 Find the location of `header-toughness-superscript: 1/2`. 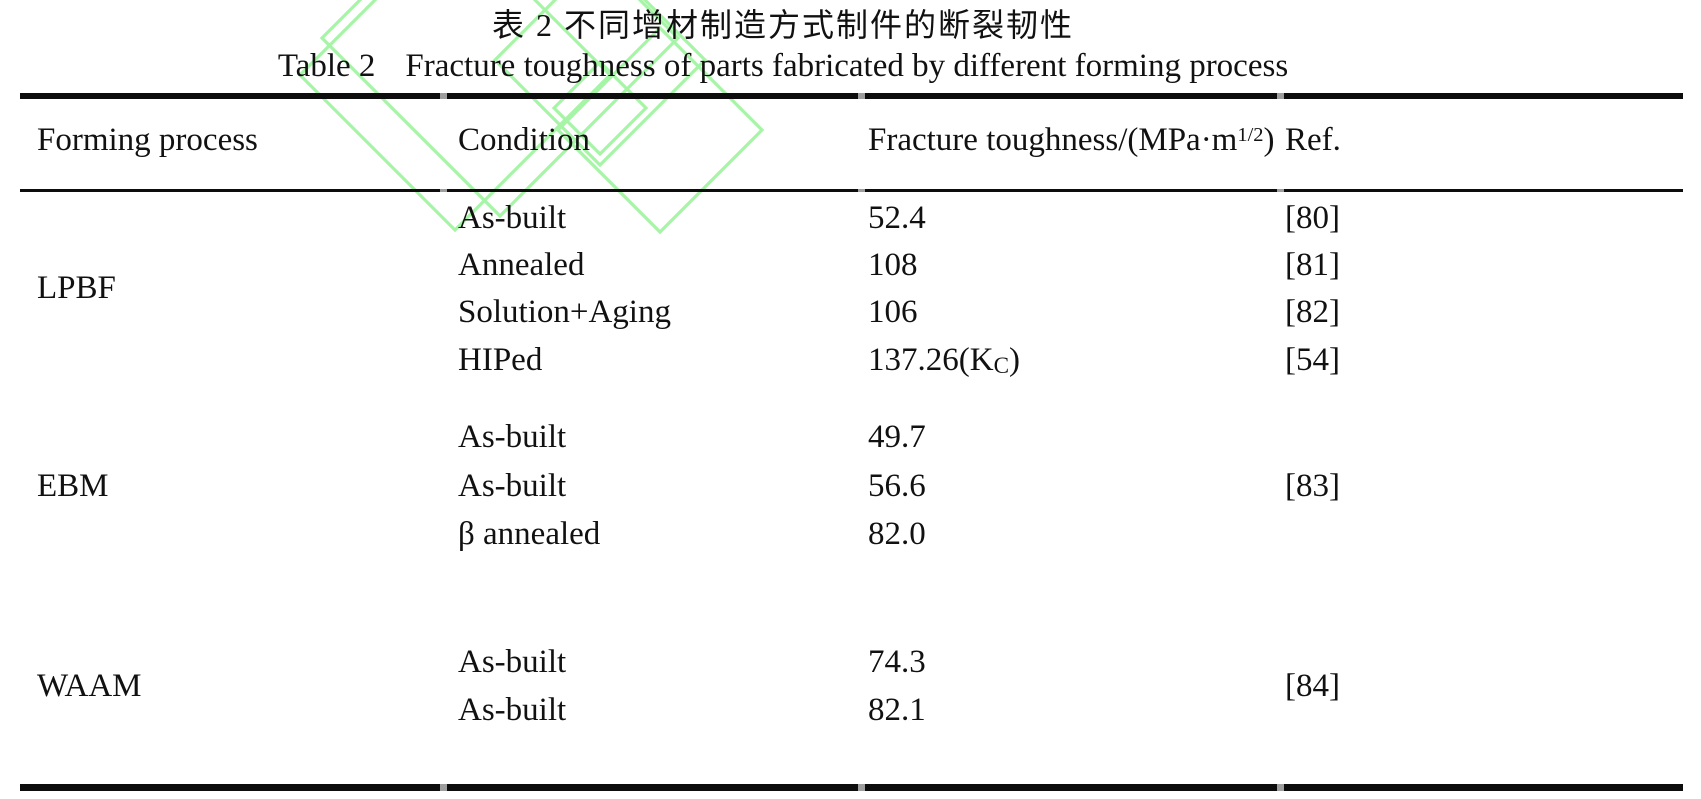

header-toughness-superscript: 1/2 is located at coordinates (1250, 134).